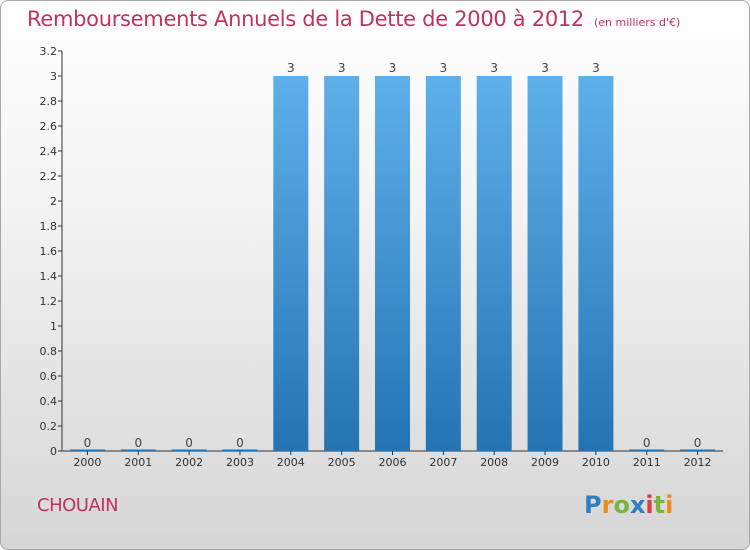 This screenshot has height=550, width=750. Describe the element at coordinates (49, 226) in the screenshot. I see `y-tick-label: 1.8` at that location.